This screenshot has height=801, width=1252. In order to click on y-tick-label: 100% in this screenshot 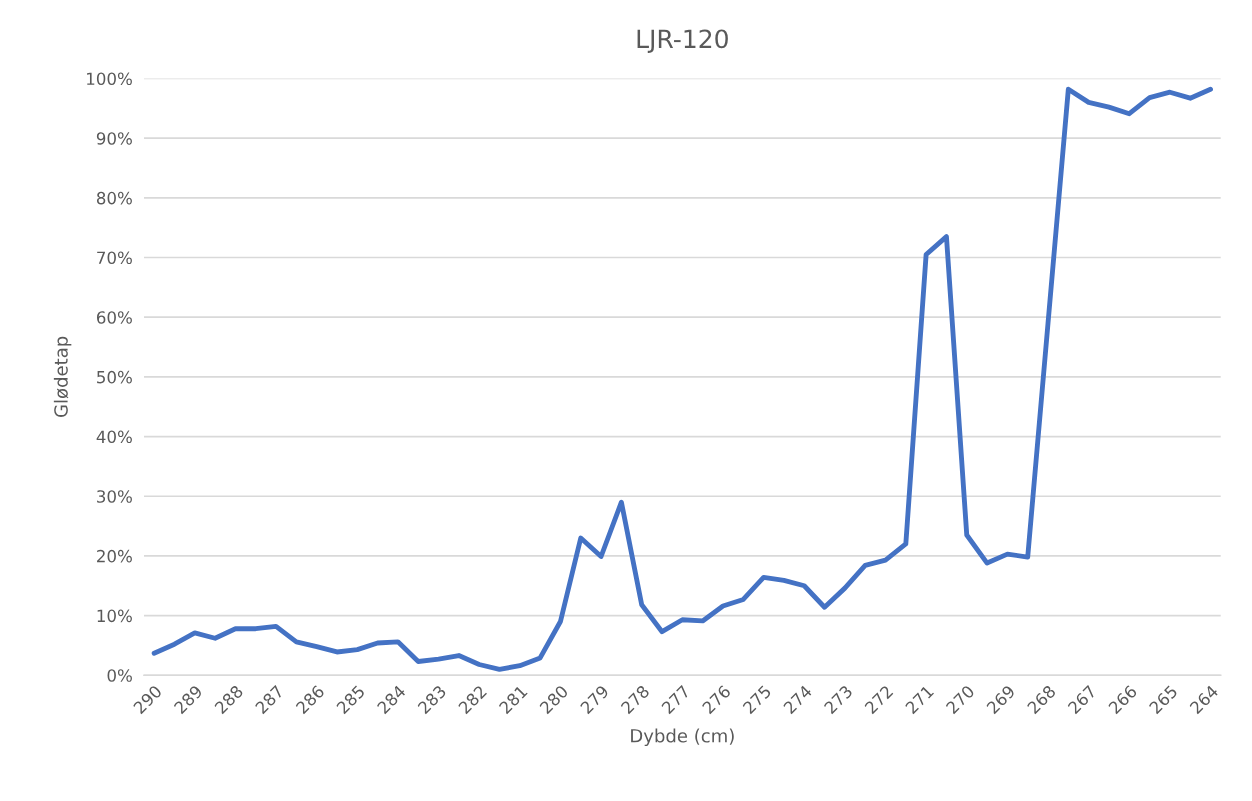, I will do `click(109, 79)`.